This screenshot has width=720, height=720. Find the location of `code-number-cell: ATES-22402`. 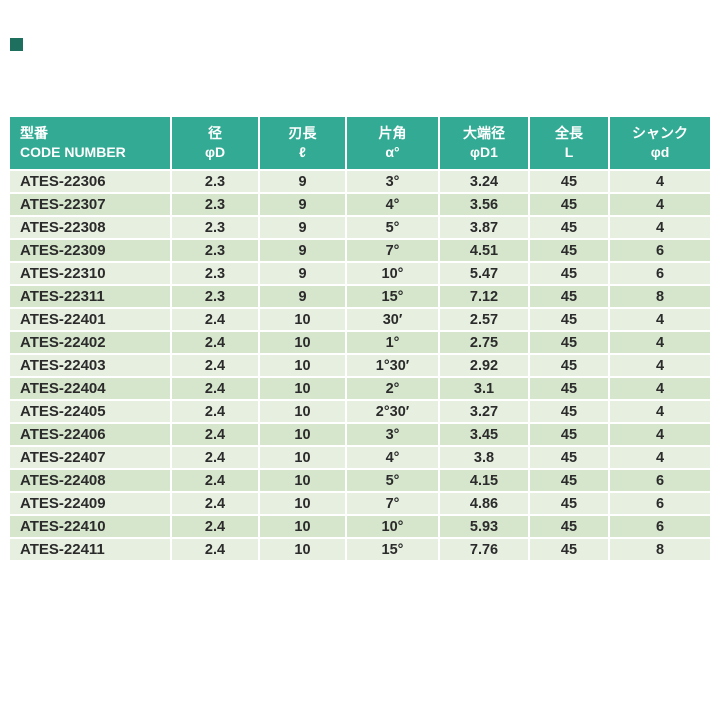

code-number-cell: ATES-22402 is located at coordinates (90, 342).